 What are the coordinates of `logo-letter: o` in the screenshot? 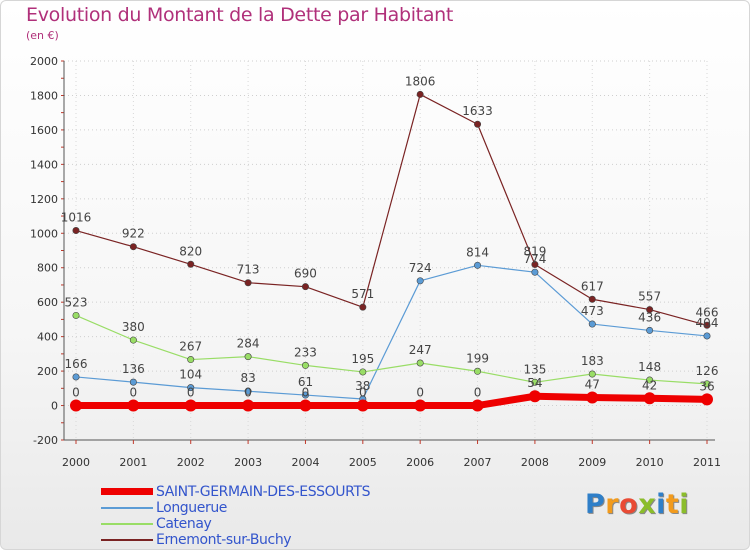 It's located at (629, 504).